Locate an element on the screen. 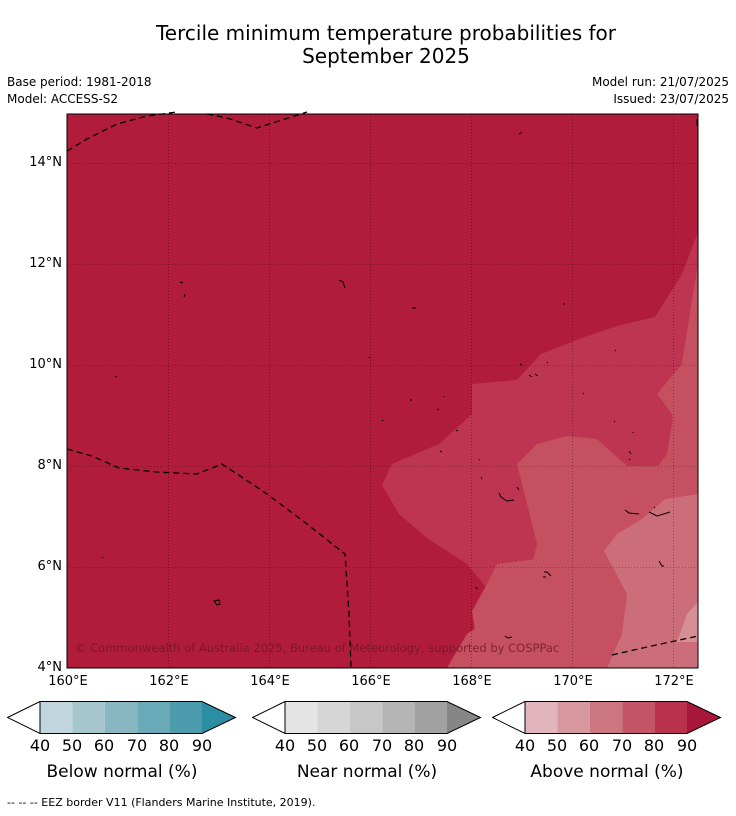 The image size is (736, 816). below-tick-40: 40 is located at coordinates (40, 745).